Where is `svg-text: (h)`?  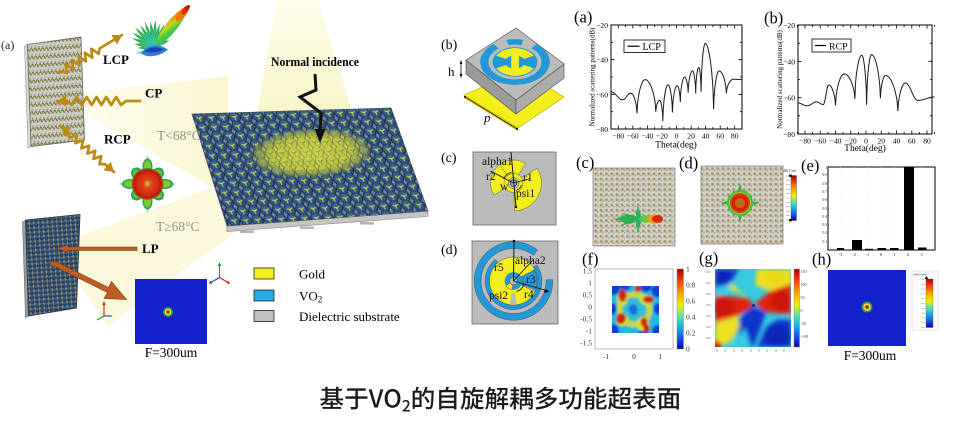
svg-text: (h) is located at coordinates (821, 259).